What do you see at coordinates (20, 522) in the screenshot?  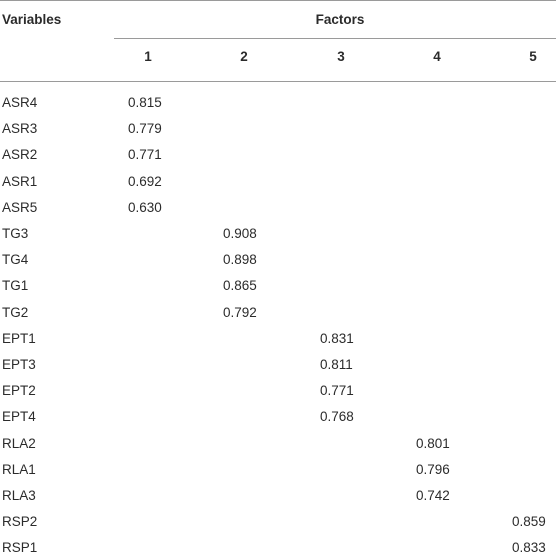 I see `variable-label: RSP2` at bounding box center [20, 522].